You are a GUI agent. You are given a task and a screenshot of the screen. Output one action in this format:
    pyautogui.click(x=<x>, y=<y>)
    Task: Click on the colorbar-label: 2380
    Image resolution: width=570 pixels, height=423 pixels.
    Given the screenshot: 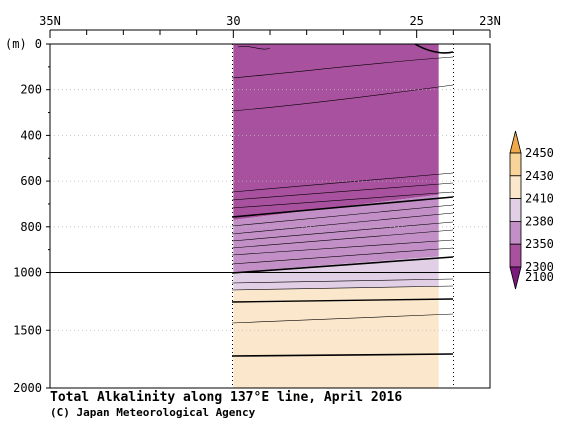 What is the action you would take?
    pyautogui.click(x=539, y=221)
    